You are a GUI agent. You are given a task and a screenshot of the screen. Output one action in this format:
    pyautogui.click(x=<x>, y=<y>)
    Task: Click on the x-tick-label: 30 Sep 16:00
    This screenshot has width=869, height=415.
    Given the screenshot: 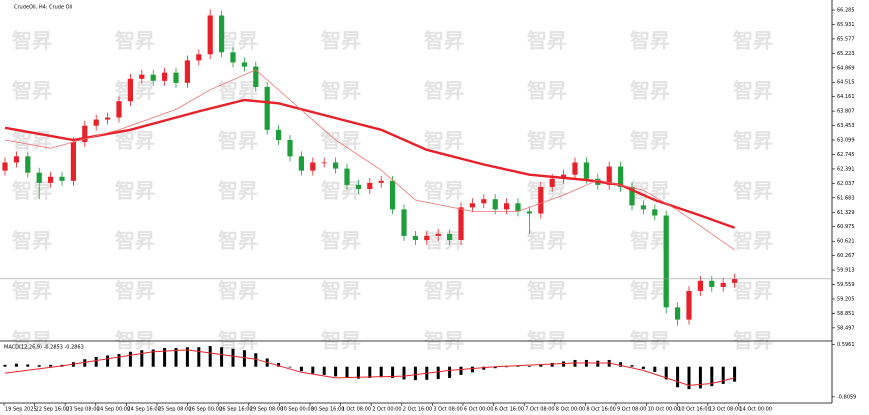 What is the action you would take?
    pyautogui.click(x=327, y=410)
    